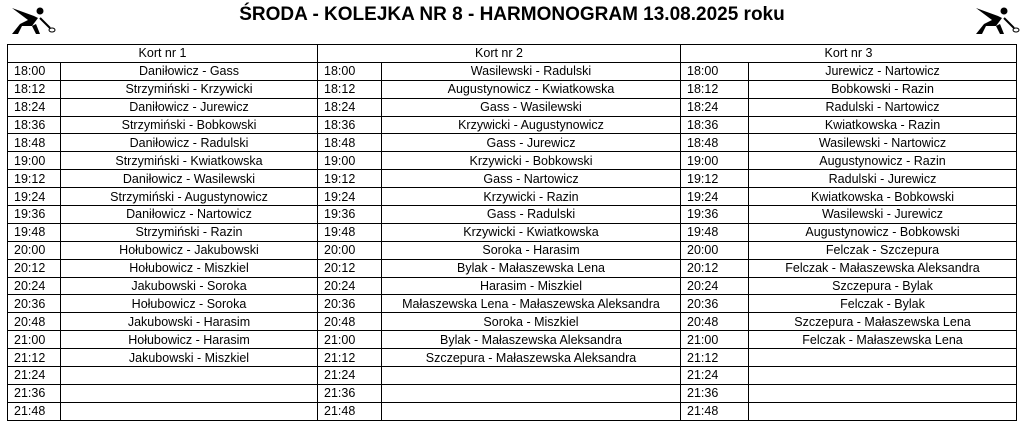 The width and height of the screenshot is (1024, 427). Describe the element at coordinates (189, 89) in the screenshot. I see `match-cell: Strzymiński - Krzywicki` at that location.